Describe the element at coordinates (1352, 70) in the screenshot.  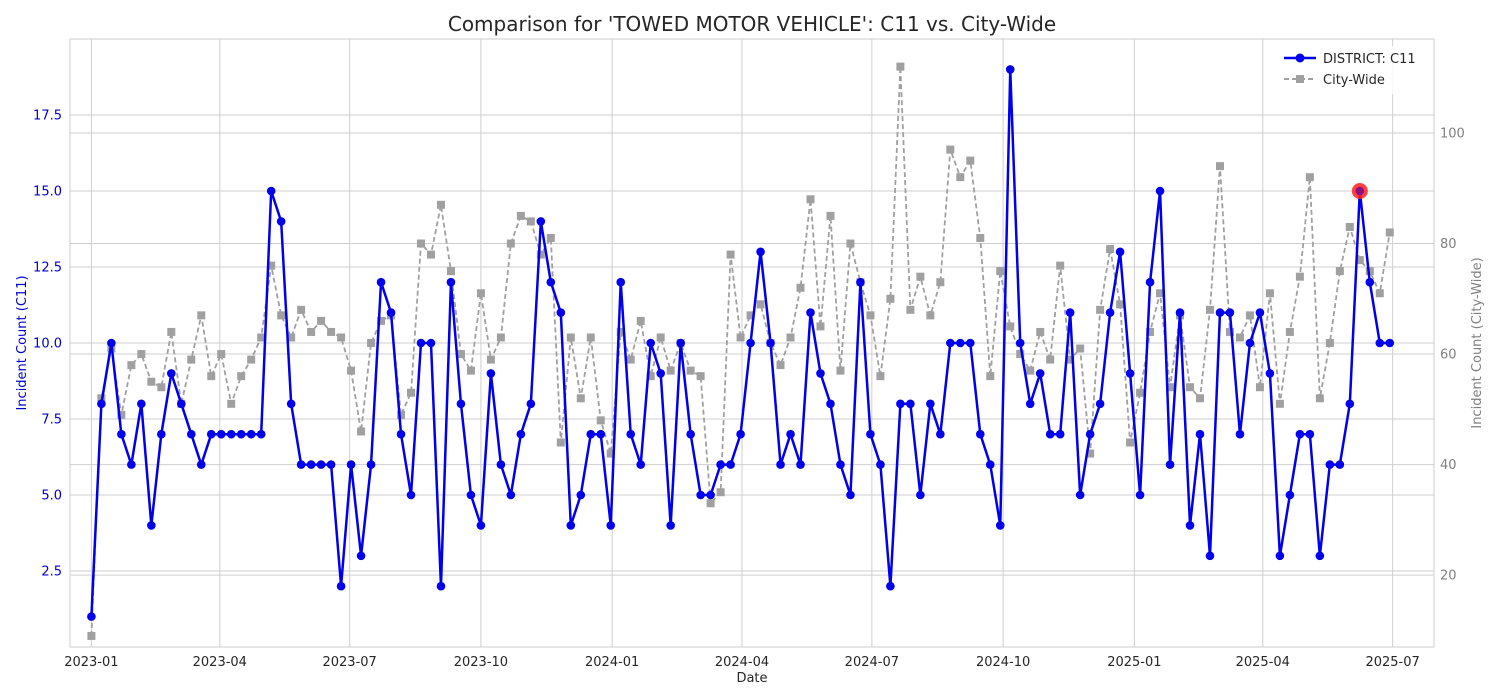
I see `legend: DISTRICT: C11 City-Wide` at that location.